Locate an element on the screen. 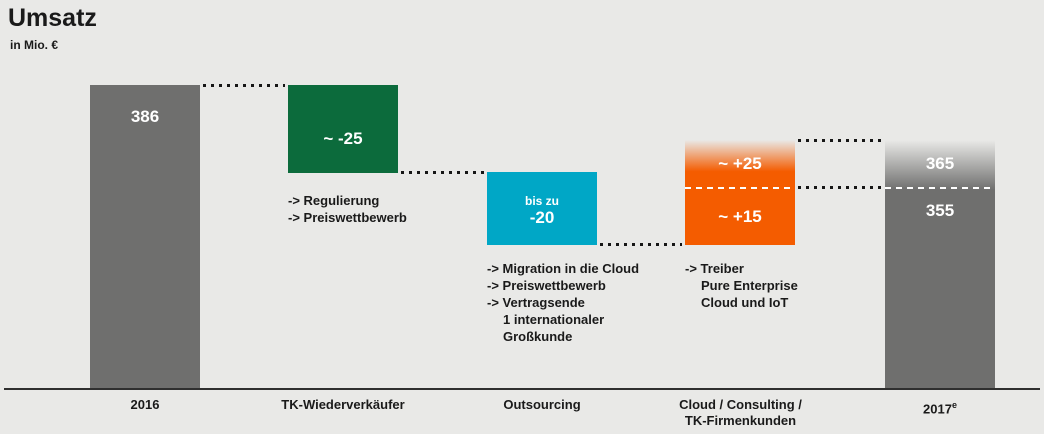 The height and width of the screenshot is (434, 1044). bar-2016: 386 is located at coordinates (145, 236).